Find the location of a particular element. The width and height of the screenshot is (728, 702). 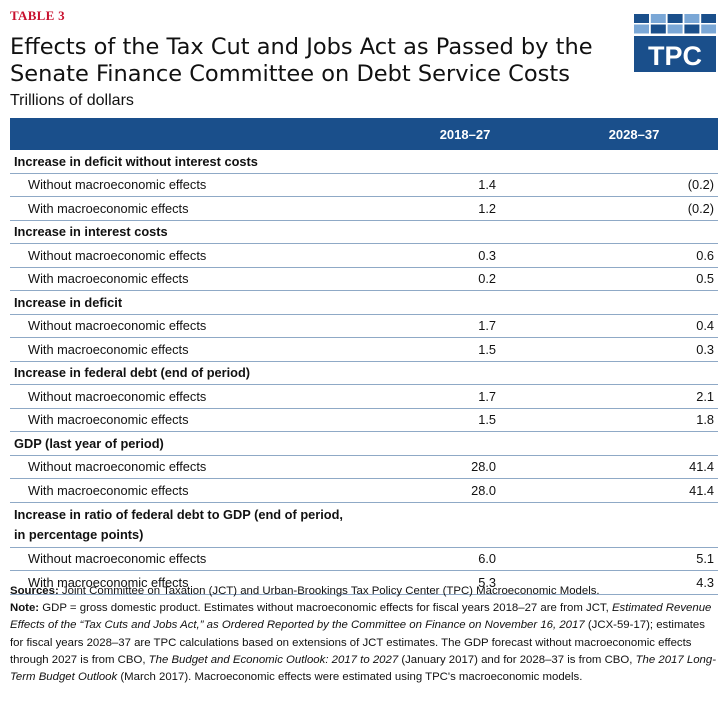

value-2018-27: 0.2 is located at coordinates (465, 279).